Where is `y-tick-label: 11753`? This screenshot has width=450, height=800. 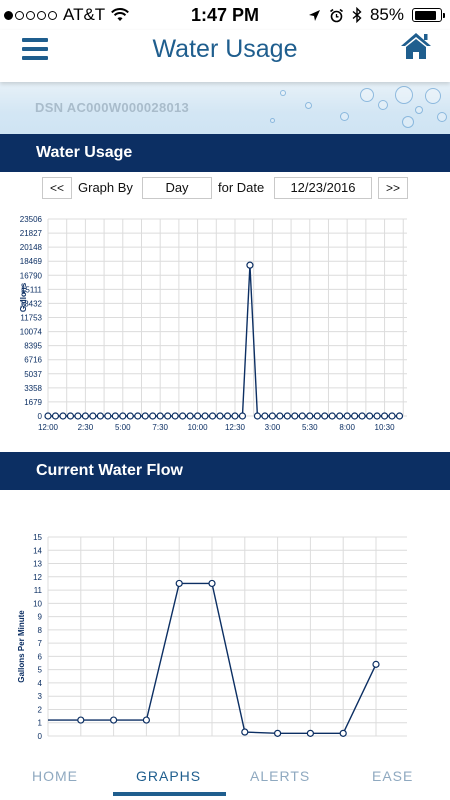 y-tick-label: 11753 is located at coordinates (31, 318).